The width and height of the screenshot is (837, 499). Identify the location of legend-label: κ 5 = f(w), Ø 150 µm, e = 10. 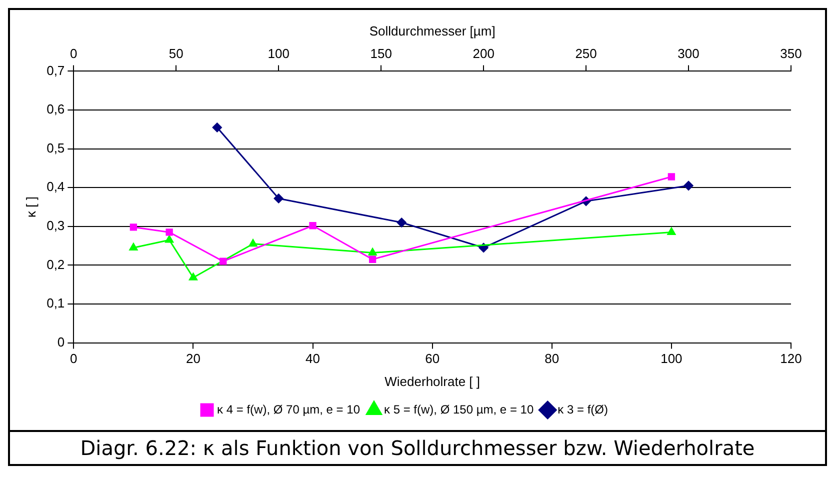
(459, 409).